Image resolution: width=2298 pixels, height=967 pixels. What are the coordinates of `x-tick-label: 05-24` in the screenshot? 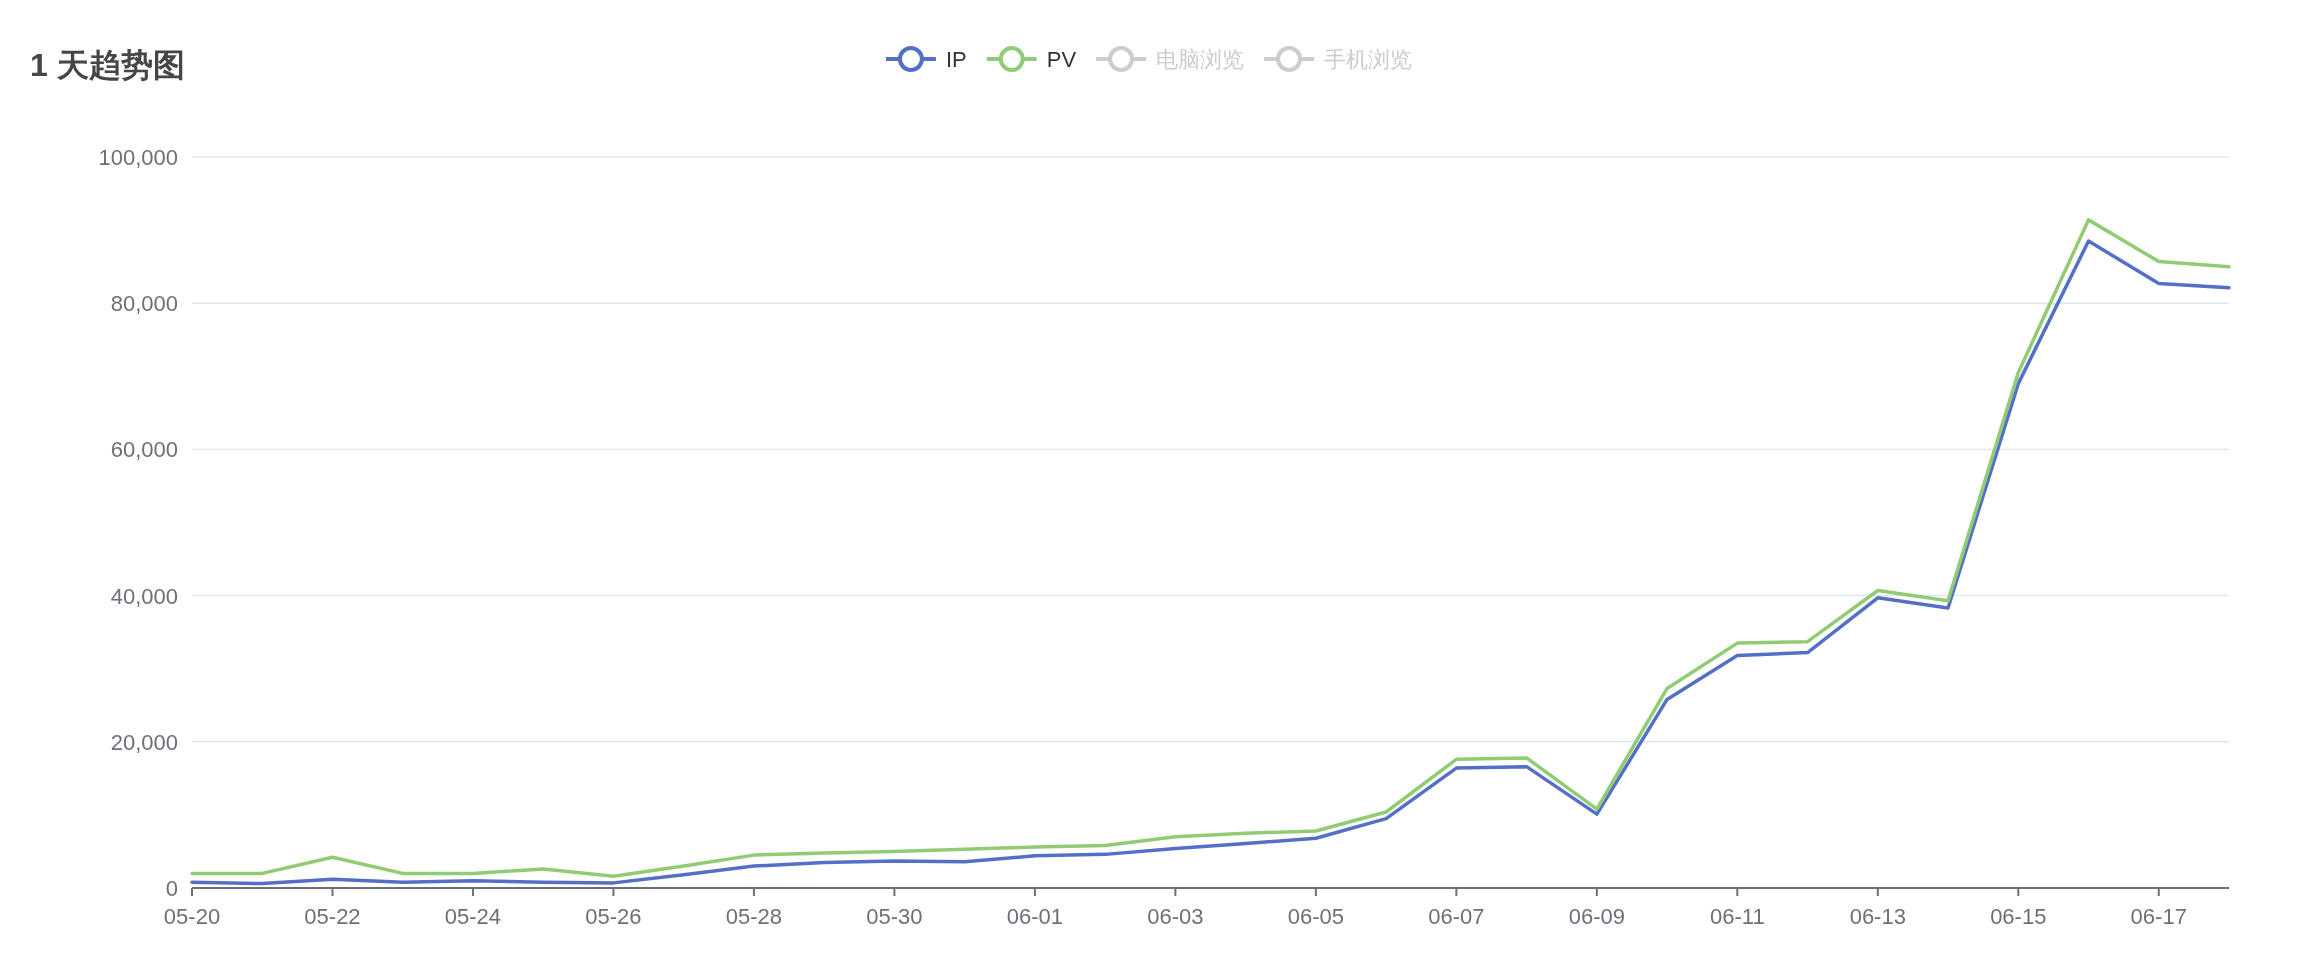 It's located at (473, 916).